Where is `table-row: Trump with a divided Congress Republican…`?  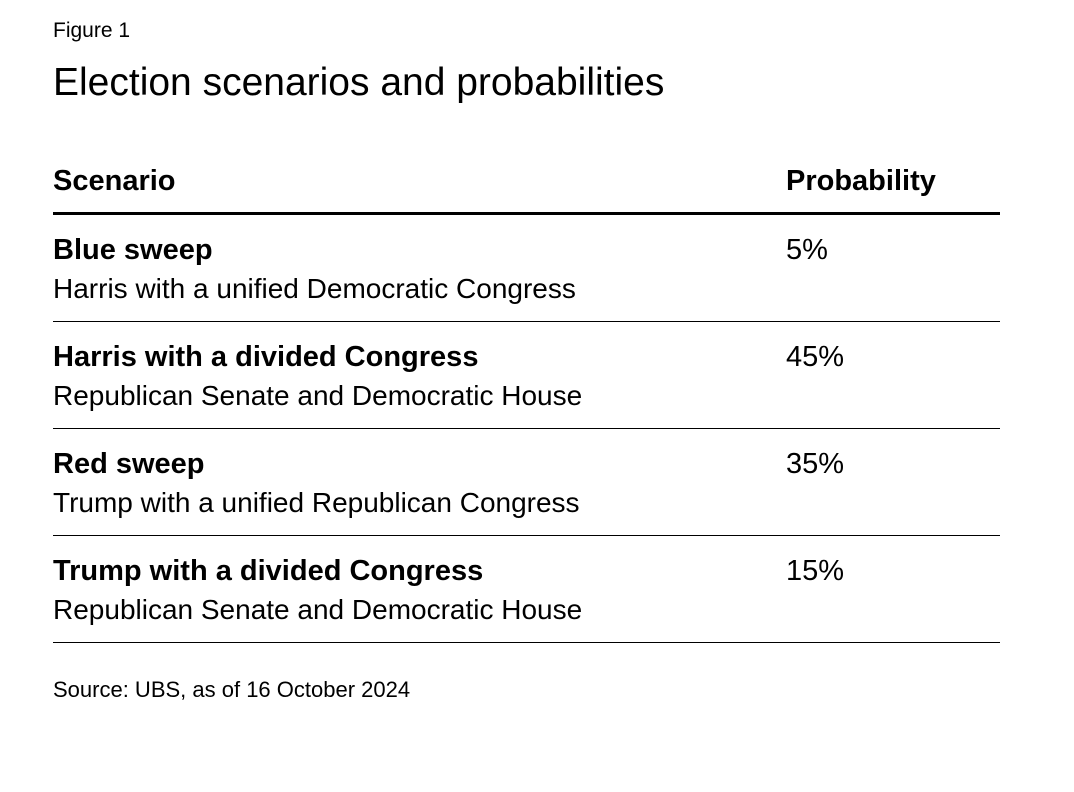
table-row: Trump with a divided Congress Republican… is located at coordinates (526, 589).